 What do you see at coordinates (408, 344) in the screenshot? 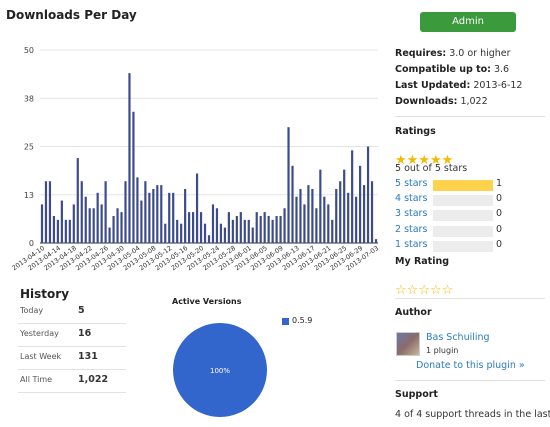
I see `author-avatar` at bounding box center [408, 344].